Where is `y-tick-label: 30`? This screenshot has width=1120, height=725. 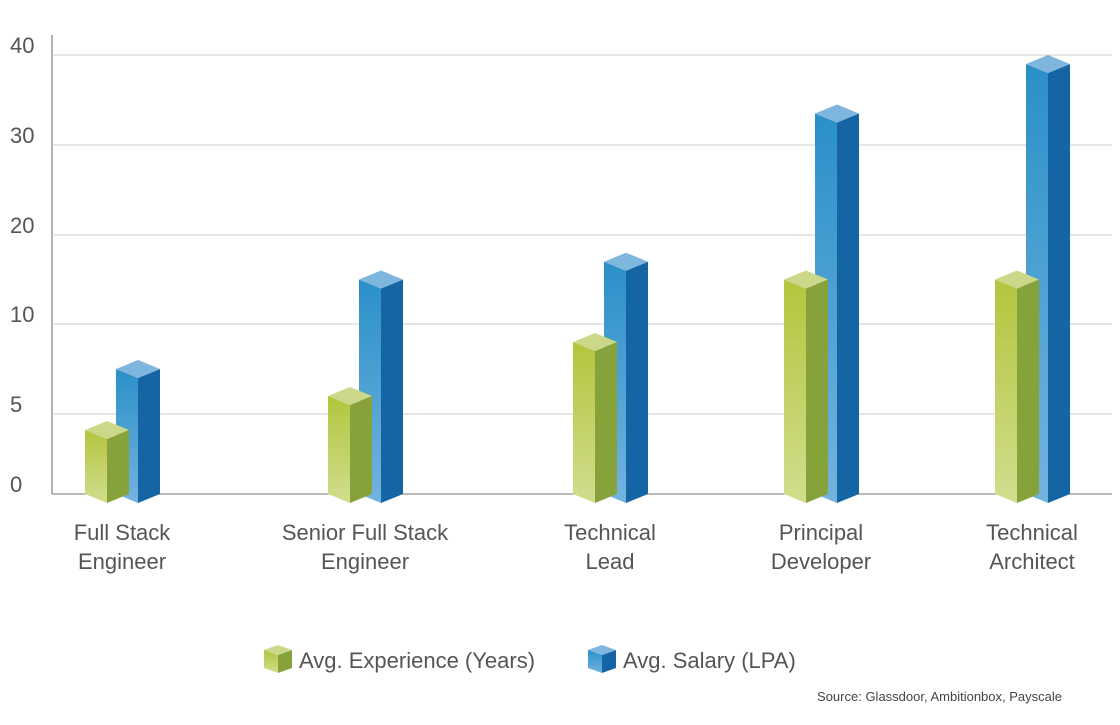 y-tick-label: 30 is located at coordinates (22, 135).